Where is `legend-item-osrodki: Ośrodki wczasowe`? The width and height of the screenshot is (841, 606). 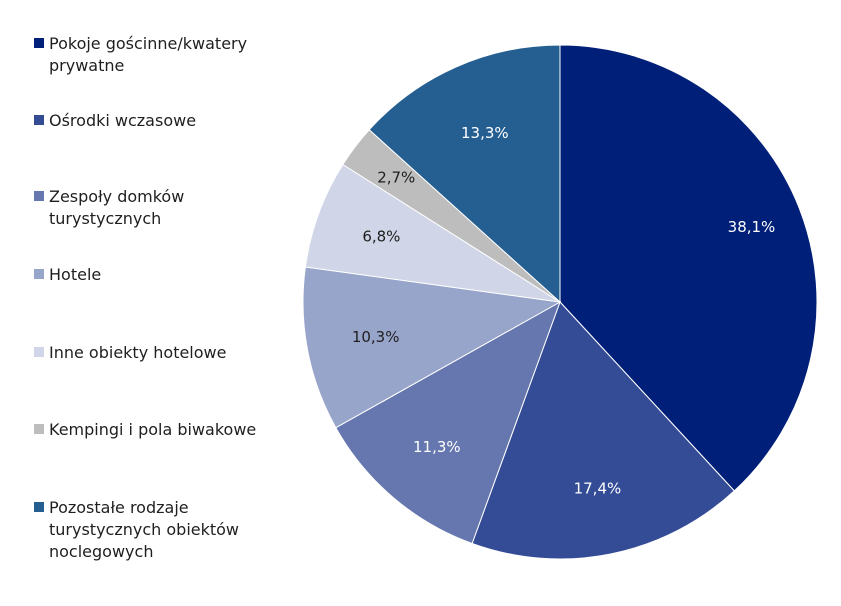 legend-item-osrodki: Ośrodki wczasowe is located at coordinates (166, 121).